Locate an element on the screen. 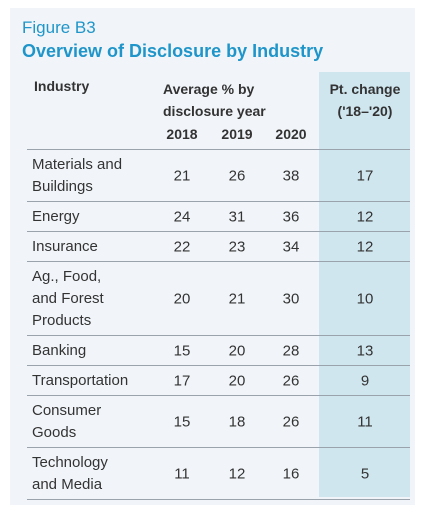  industry-name-line: Consumer is located at coordinates (67, 410).